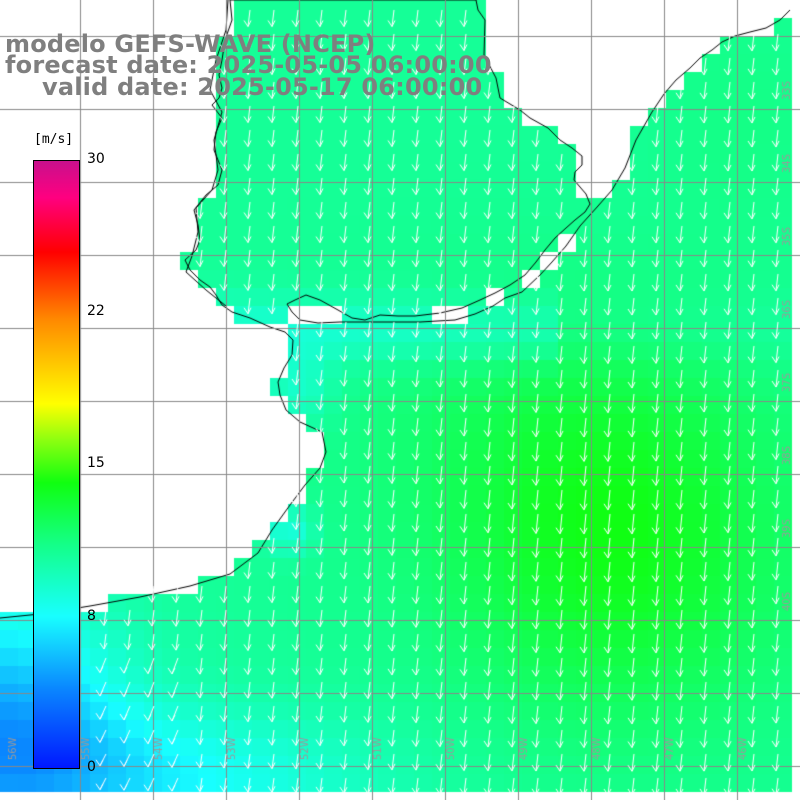 The height and width of the screenshot is (800, 800). I want to click on forecast-date: forecast date: 2025-05-05 06:00:00, so click(248, 65).